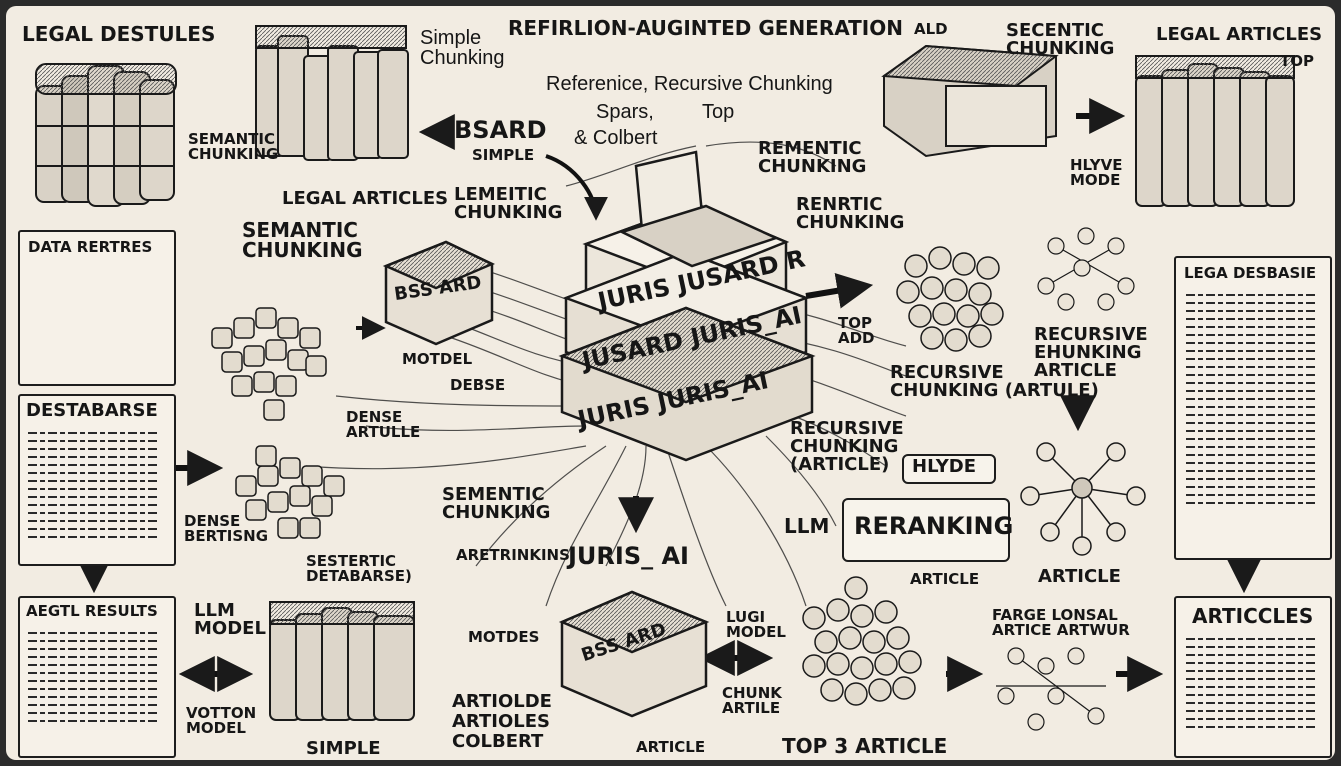 This screenshot has width=1341, height=766. Describe the element at coordinates (1086, 269) in the screenshot. I see `network-graph-upper-right` at that location.